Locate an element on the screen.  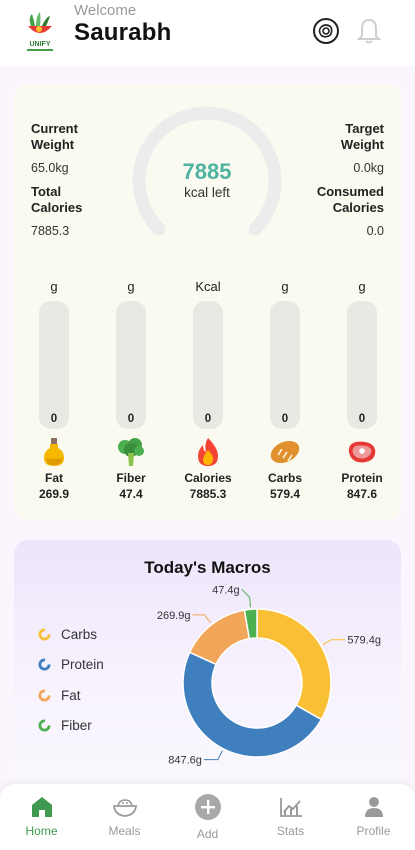
ai-assistant-icon is located at coordinates (326, 31).